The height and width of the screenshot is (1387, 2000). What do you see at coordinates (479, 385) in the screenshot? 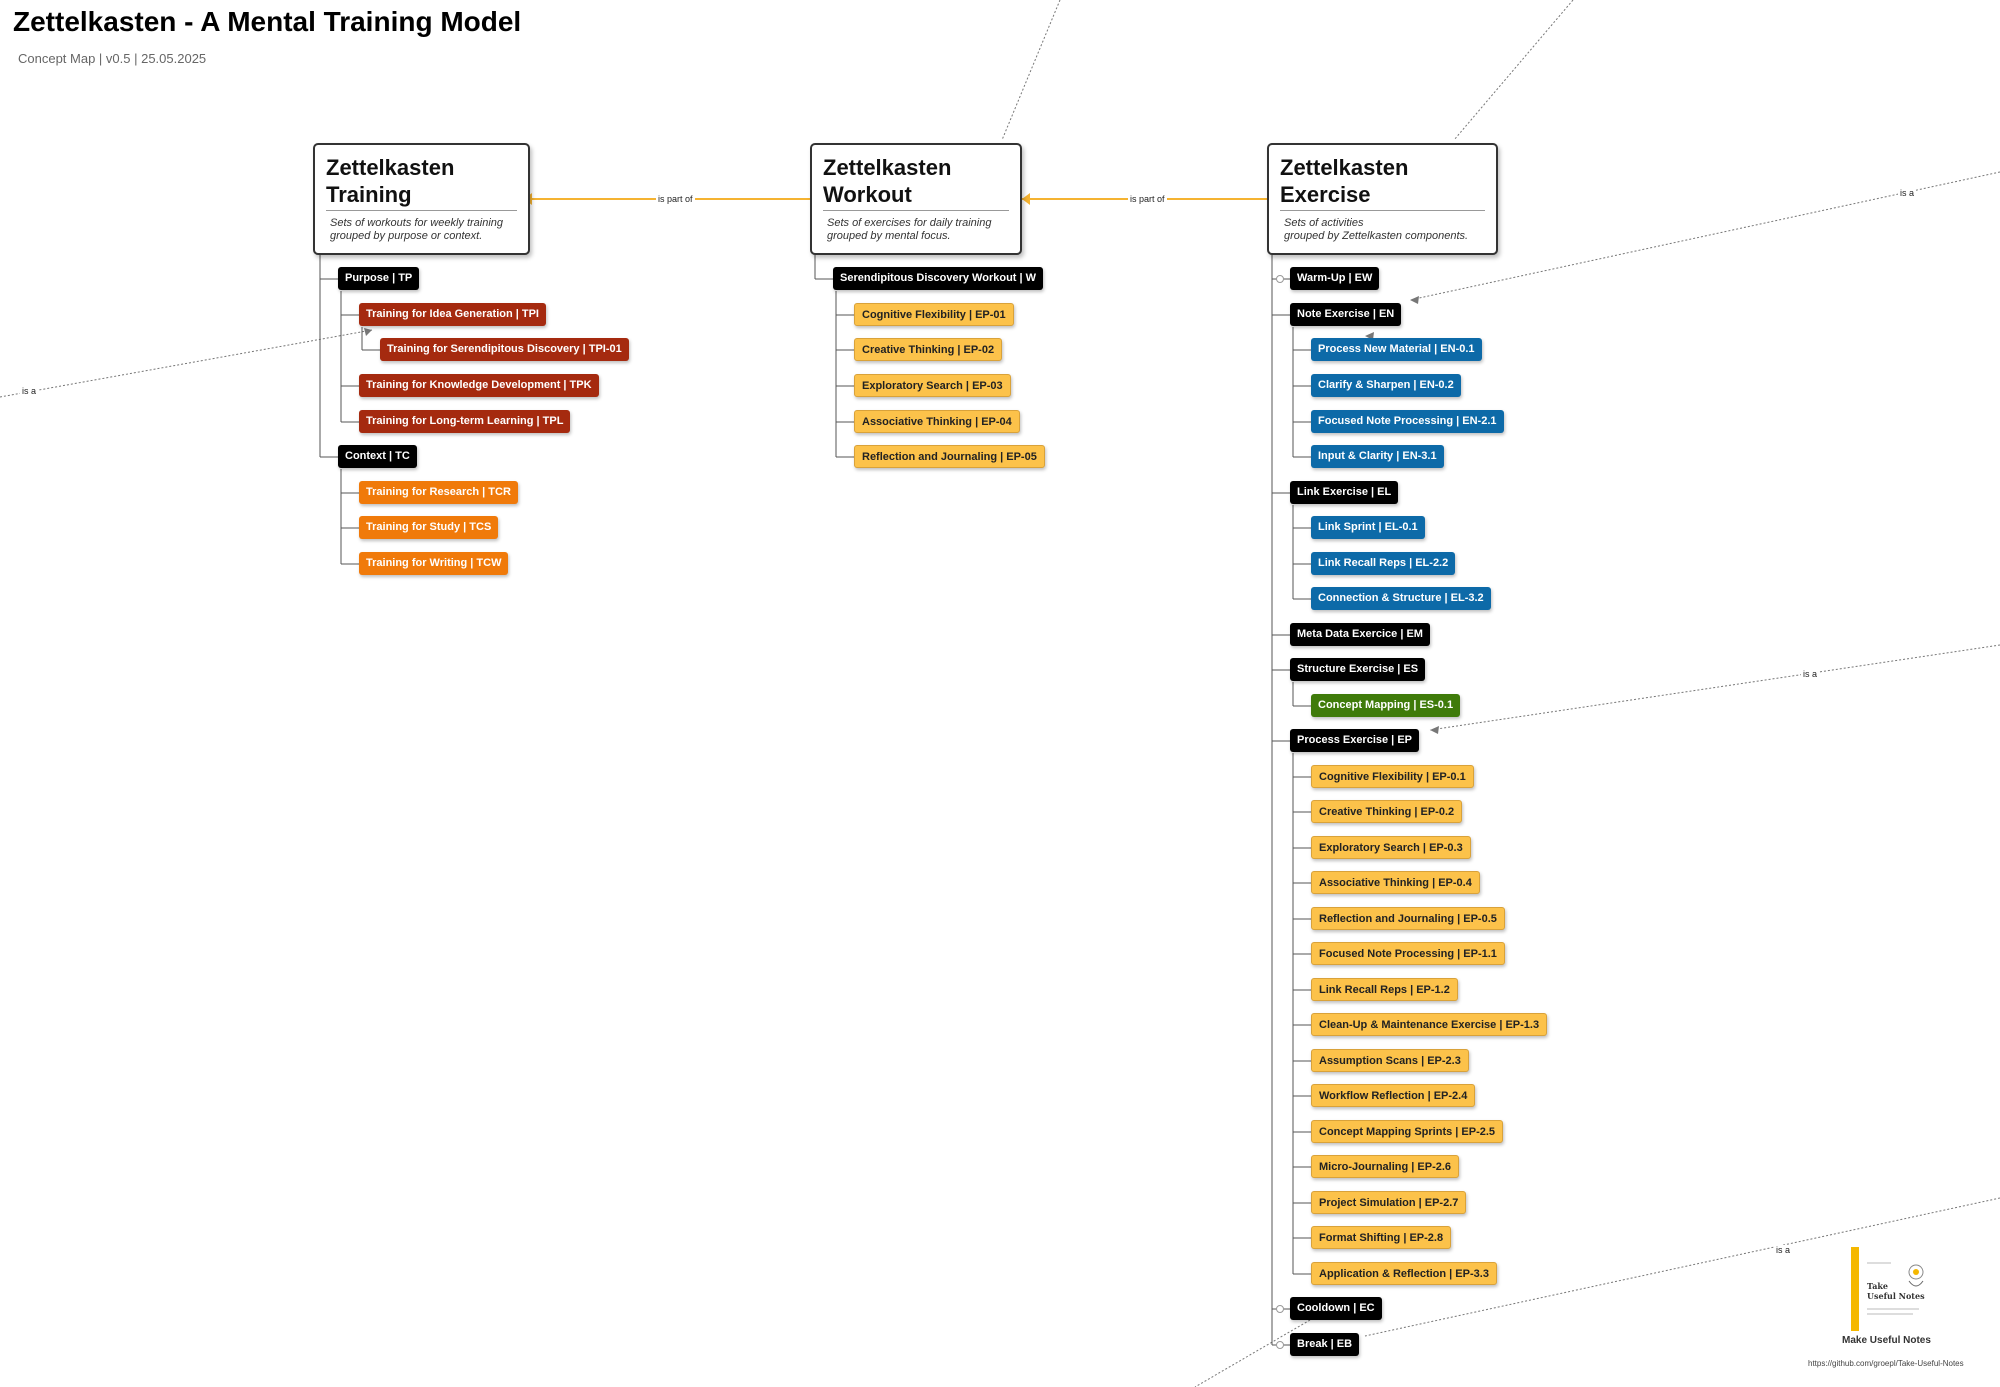
I see `node-training-knowledge-development: Training for Knowledge Development | TPK` at bounding box center [479, 385].